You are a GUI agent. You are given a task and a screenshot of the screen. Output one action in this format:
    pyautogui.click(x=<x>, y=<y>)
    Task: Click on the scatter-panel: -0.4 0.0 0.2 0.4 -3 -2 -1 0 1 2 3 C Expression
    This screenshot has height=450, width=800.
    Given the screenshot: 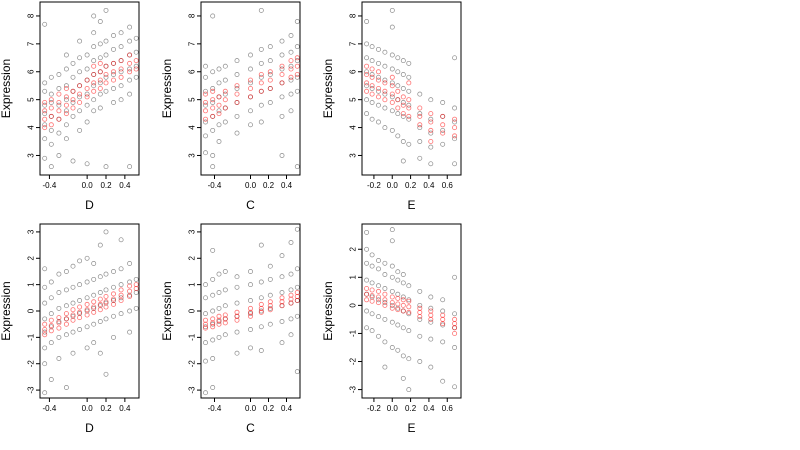 What is the action you would take?
    pyautogui.click(x=230, y=329)
    